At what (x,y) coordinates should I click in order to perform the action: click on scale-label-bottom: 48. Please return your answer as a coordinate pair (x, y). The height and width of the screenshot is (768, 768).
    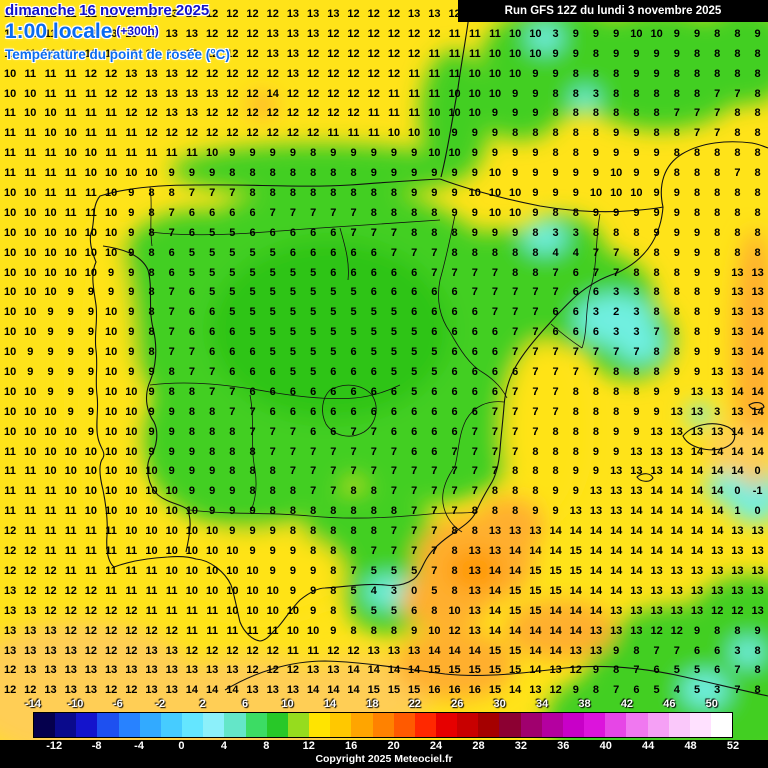
    Looking at the image, I should click on (690, 746).